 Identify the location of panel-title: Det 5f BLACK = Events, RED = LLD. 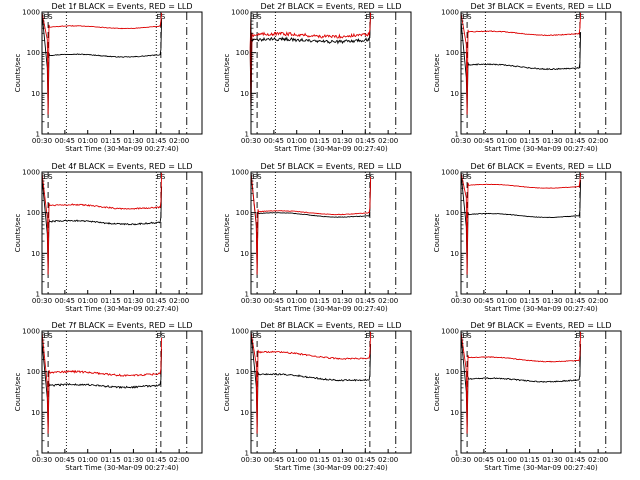
(330, 166).